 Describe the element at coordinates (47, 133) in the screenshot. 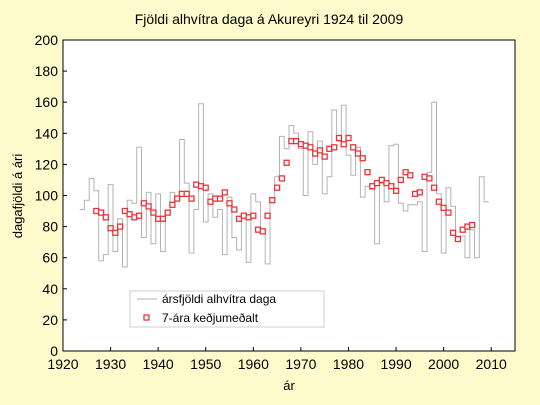

I see `y-tick-label: 140` at that location.